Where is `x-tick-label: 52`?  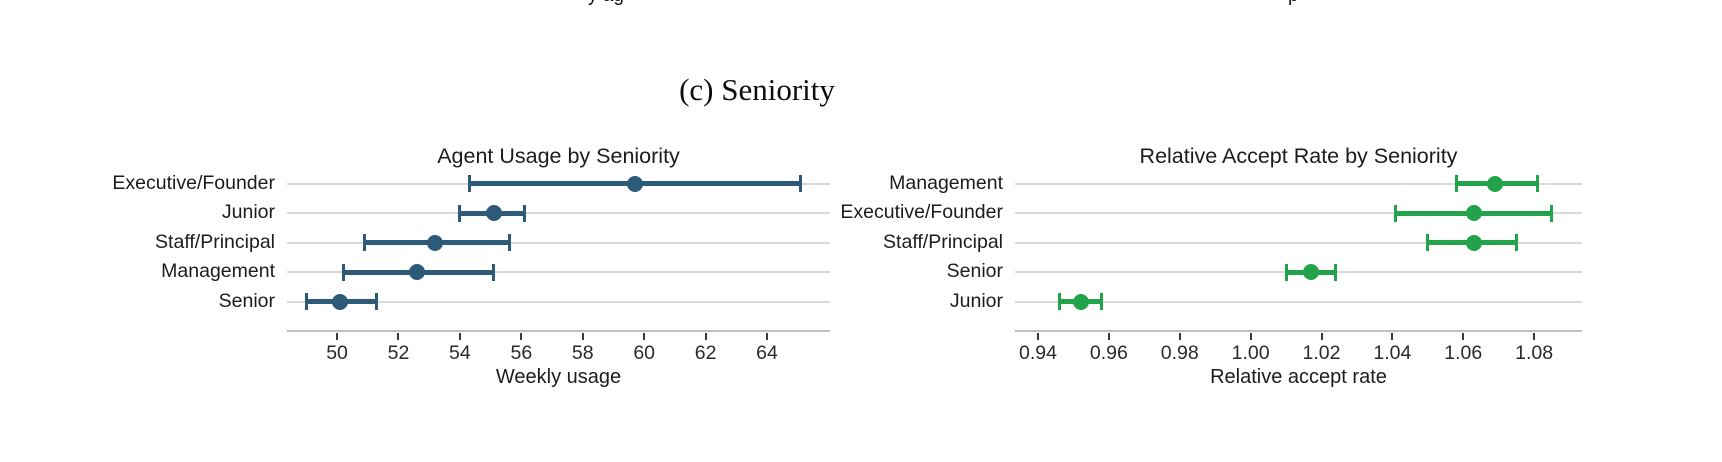
x-tick-label: 52 is located at coordinates (398, 353).